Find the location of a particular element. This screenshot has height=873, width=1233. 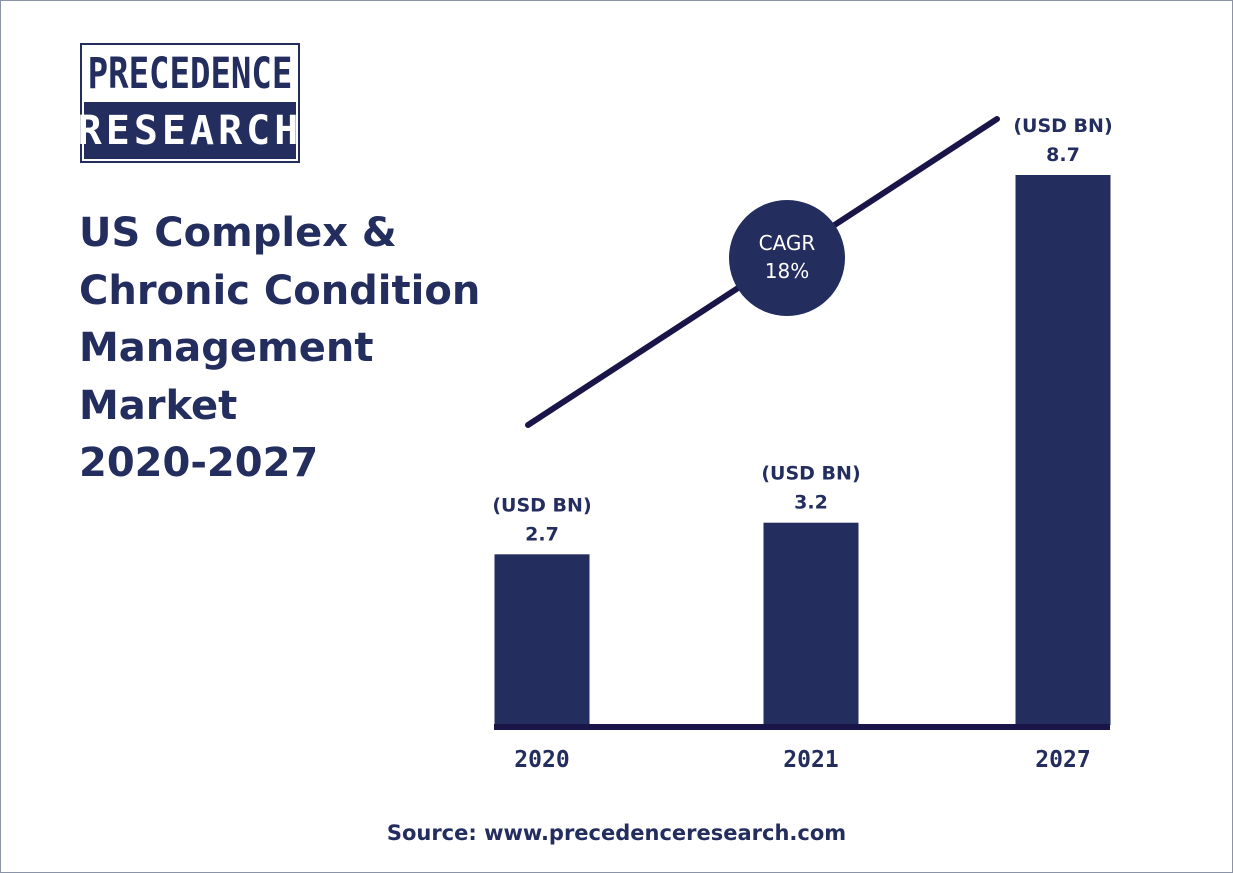

title-line: Chronic Condition is located at coordinates (280, 290).